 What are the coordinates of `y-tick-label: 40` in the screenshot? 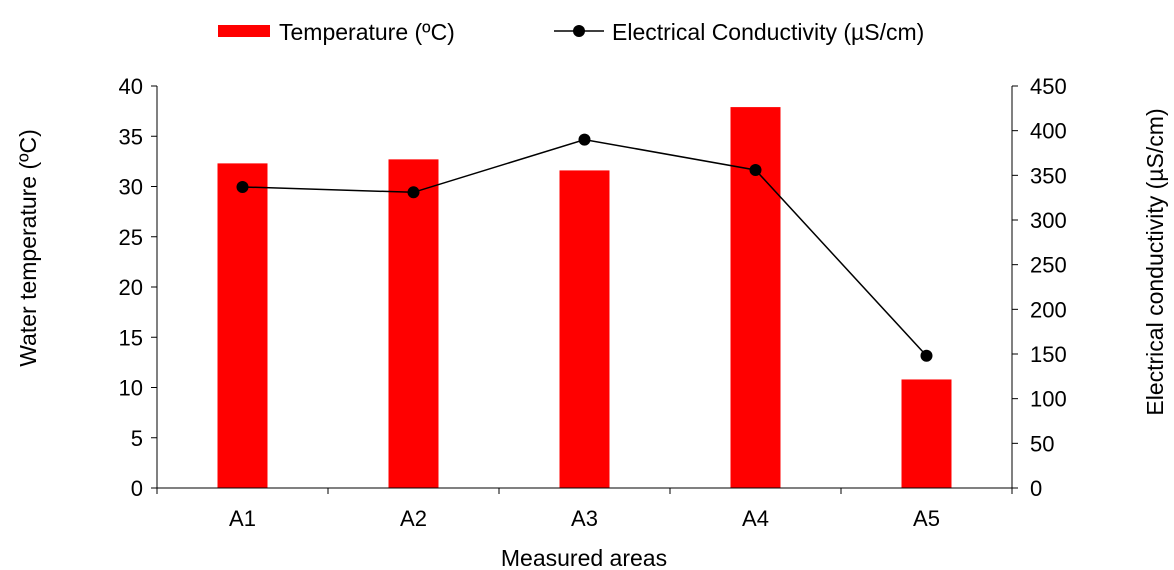 It's located at (131, 86).